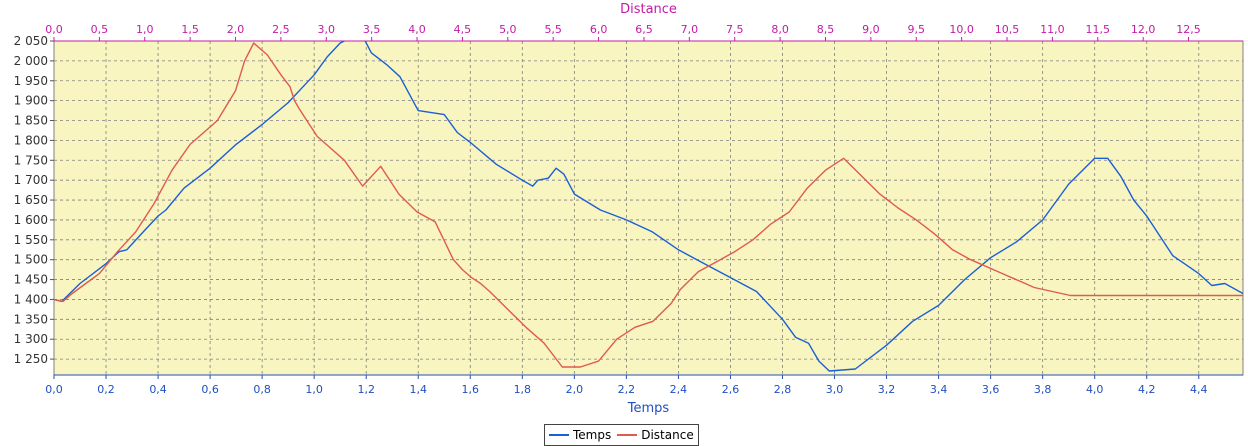  Describe the element at coordinates (553, 29) in the screenshot. I see `x-top-tick-label: 5,5` at that location.